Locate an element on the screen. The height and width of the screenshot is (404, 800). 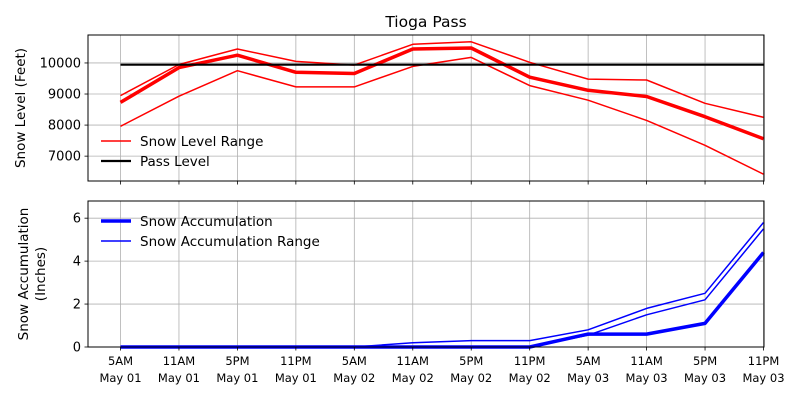
y-tick-label: 7000 is located at coordinates (64, 157).